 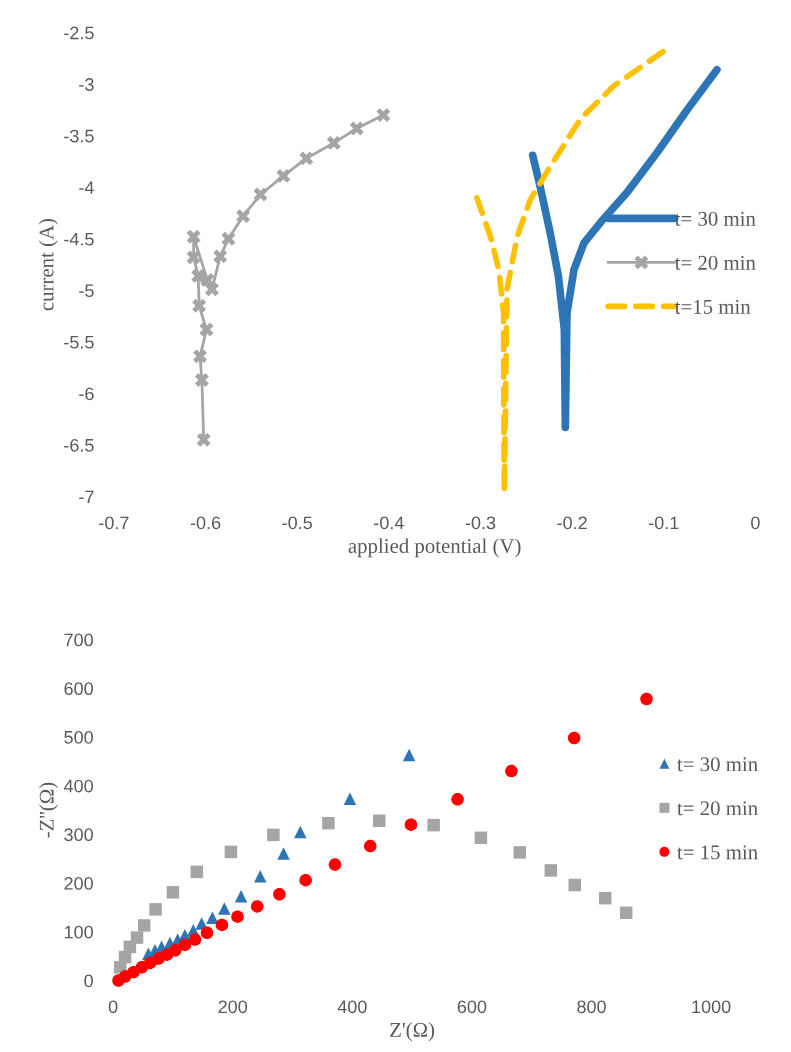 What do you see at coordinates (78, 835) in the screenshot?
I see `y-tick-label: 300` at bounding box center [78, 835].